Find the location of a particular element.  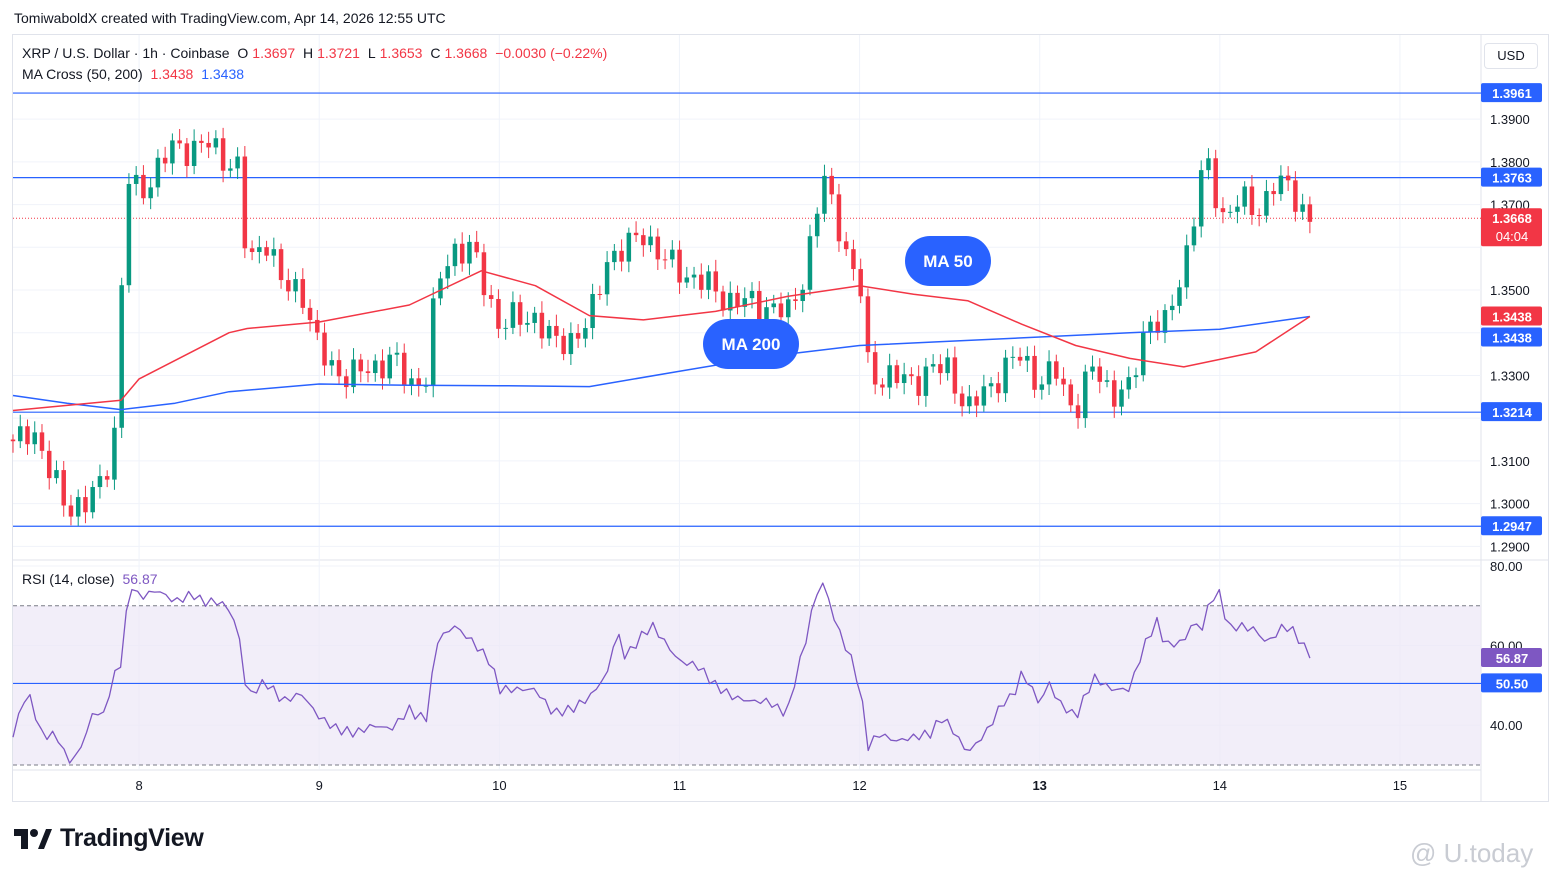

ma200-line is located at coordinates (661, 363).